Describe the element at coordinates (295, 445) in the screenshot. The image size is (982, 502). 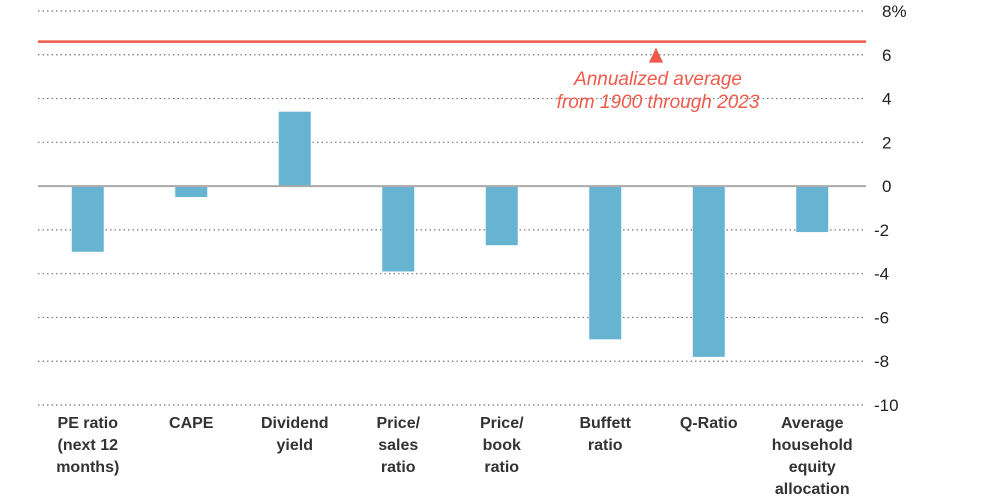
I see `category-label: yield` at that location.